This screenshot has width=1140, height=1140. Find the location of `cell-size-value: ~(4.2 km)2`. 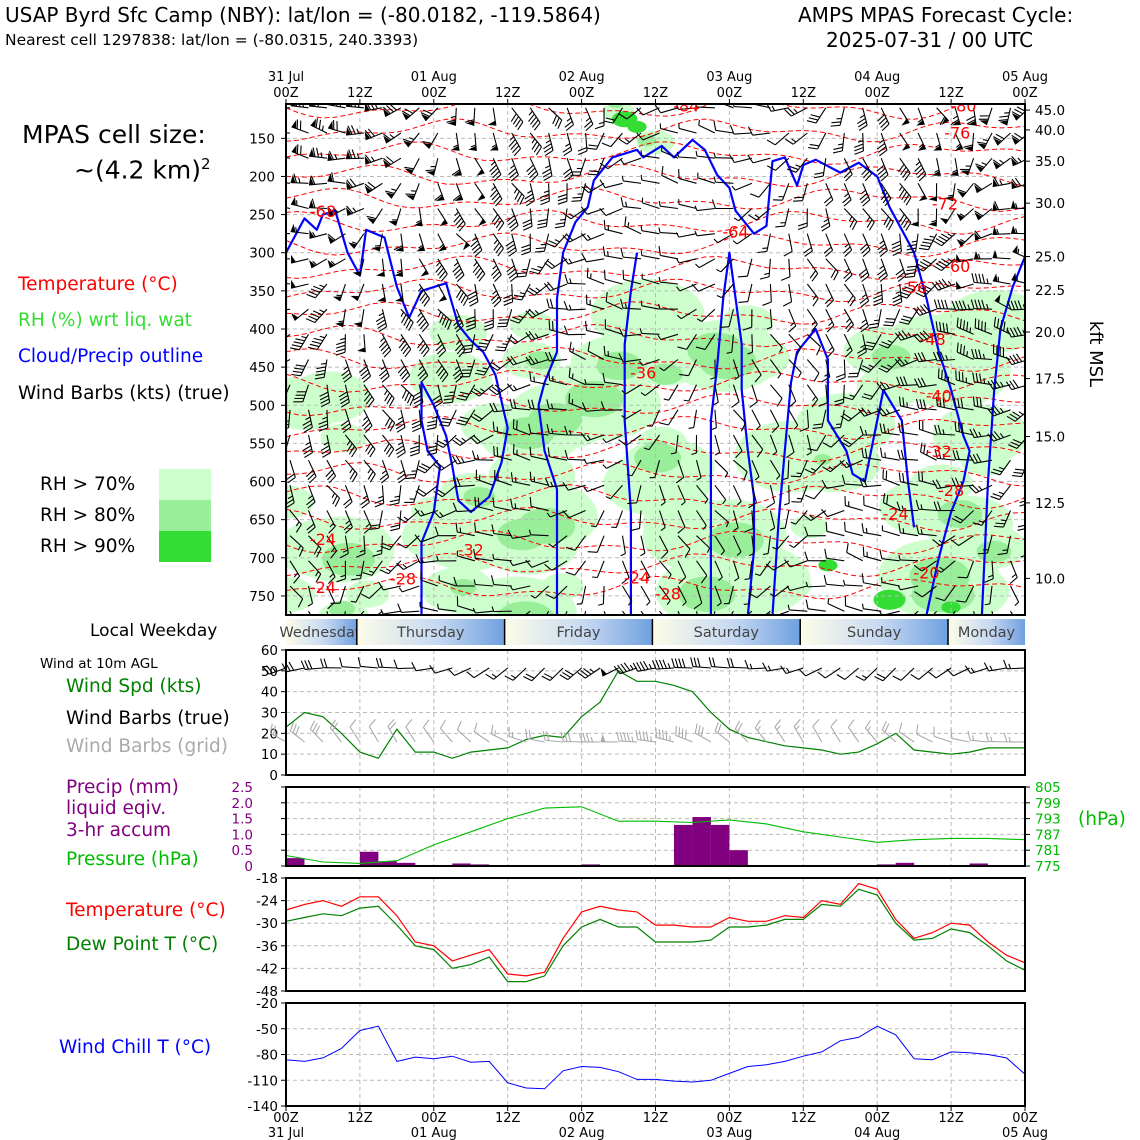

cell-size-value: ~(4.2 km)2 is located at coordinates (142, 169).